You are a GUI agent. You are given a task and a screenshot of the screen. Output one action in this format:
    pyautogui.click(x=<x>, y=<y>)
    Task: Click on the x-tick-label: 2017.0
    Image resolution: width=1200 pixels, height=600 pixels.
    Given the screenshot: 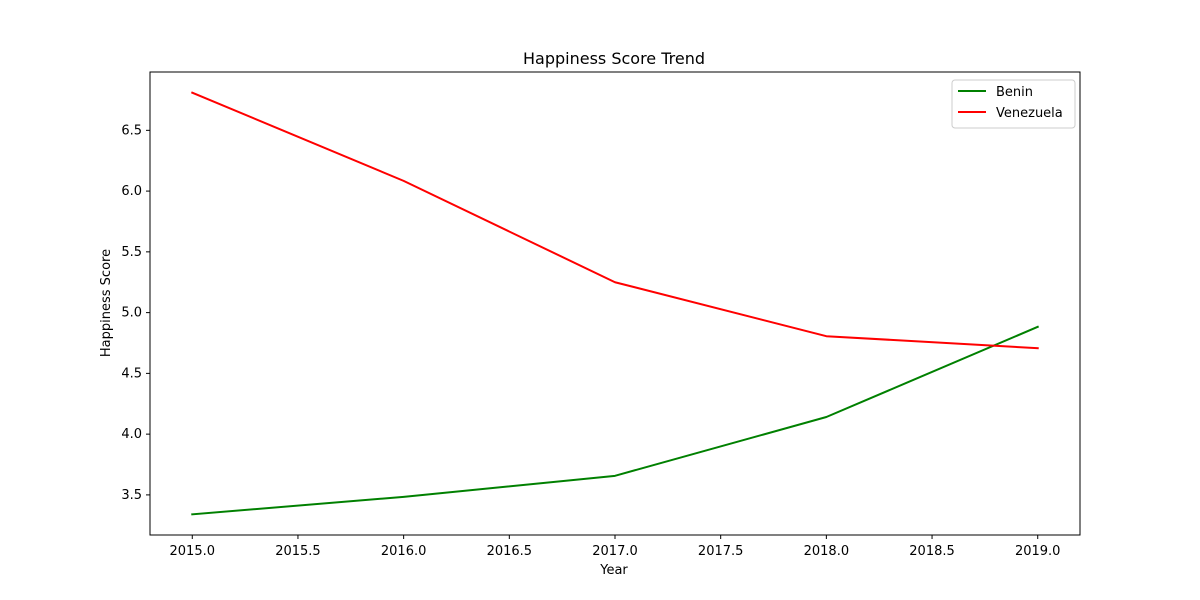 What is the action you would take?
    pyautogui.click(x=615, y=551)
    